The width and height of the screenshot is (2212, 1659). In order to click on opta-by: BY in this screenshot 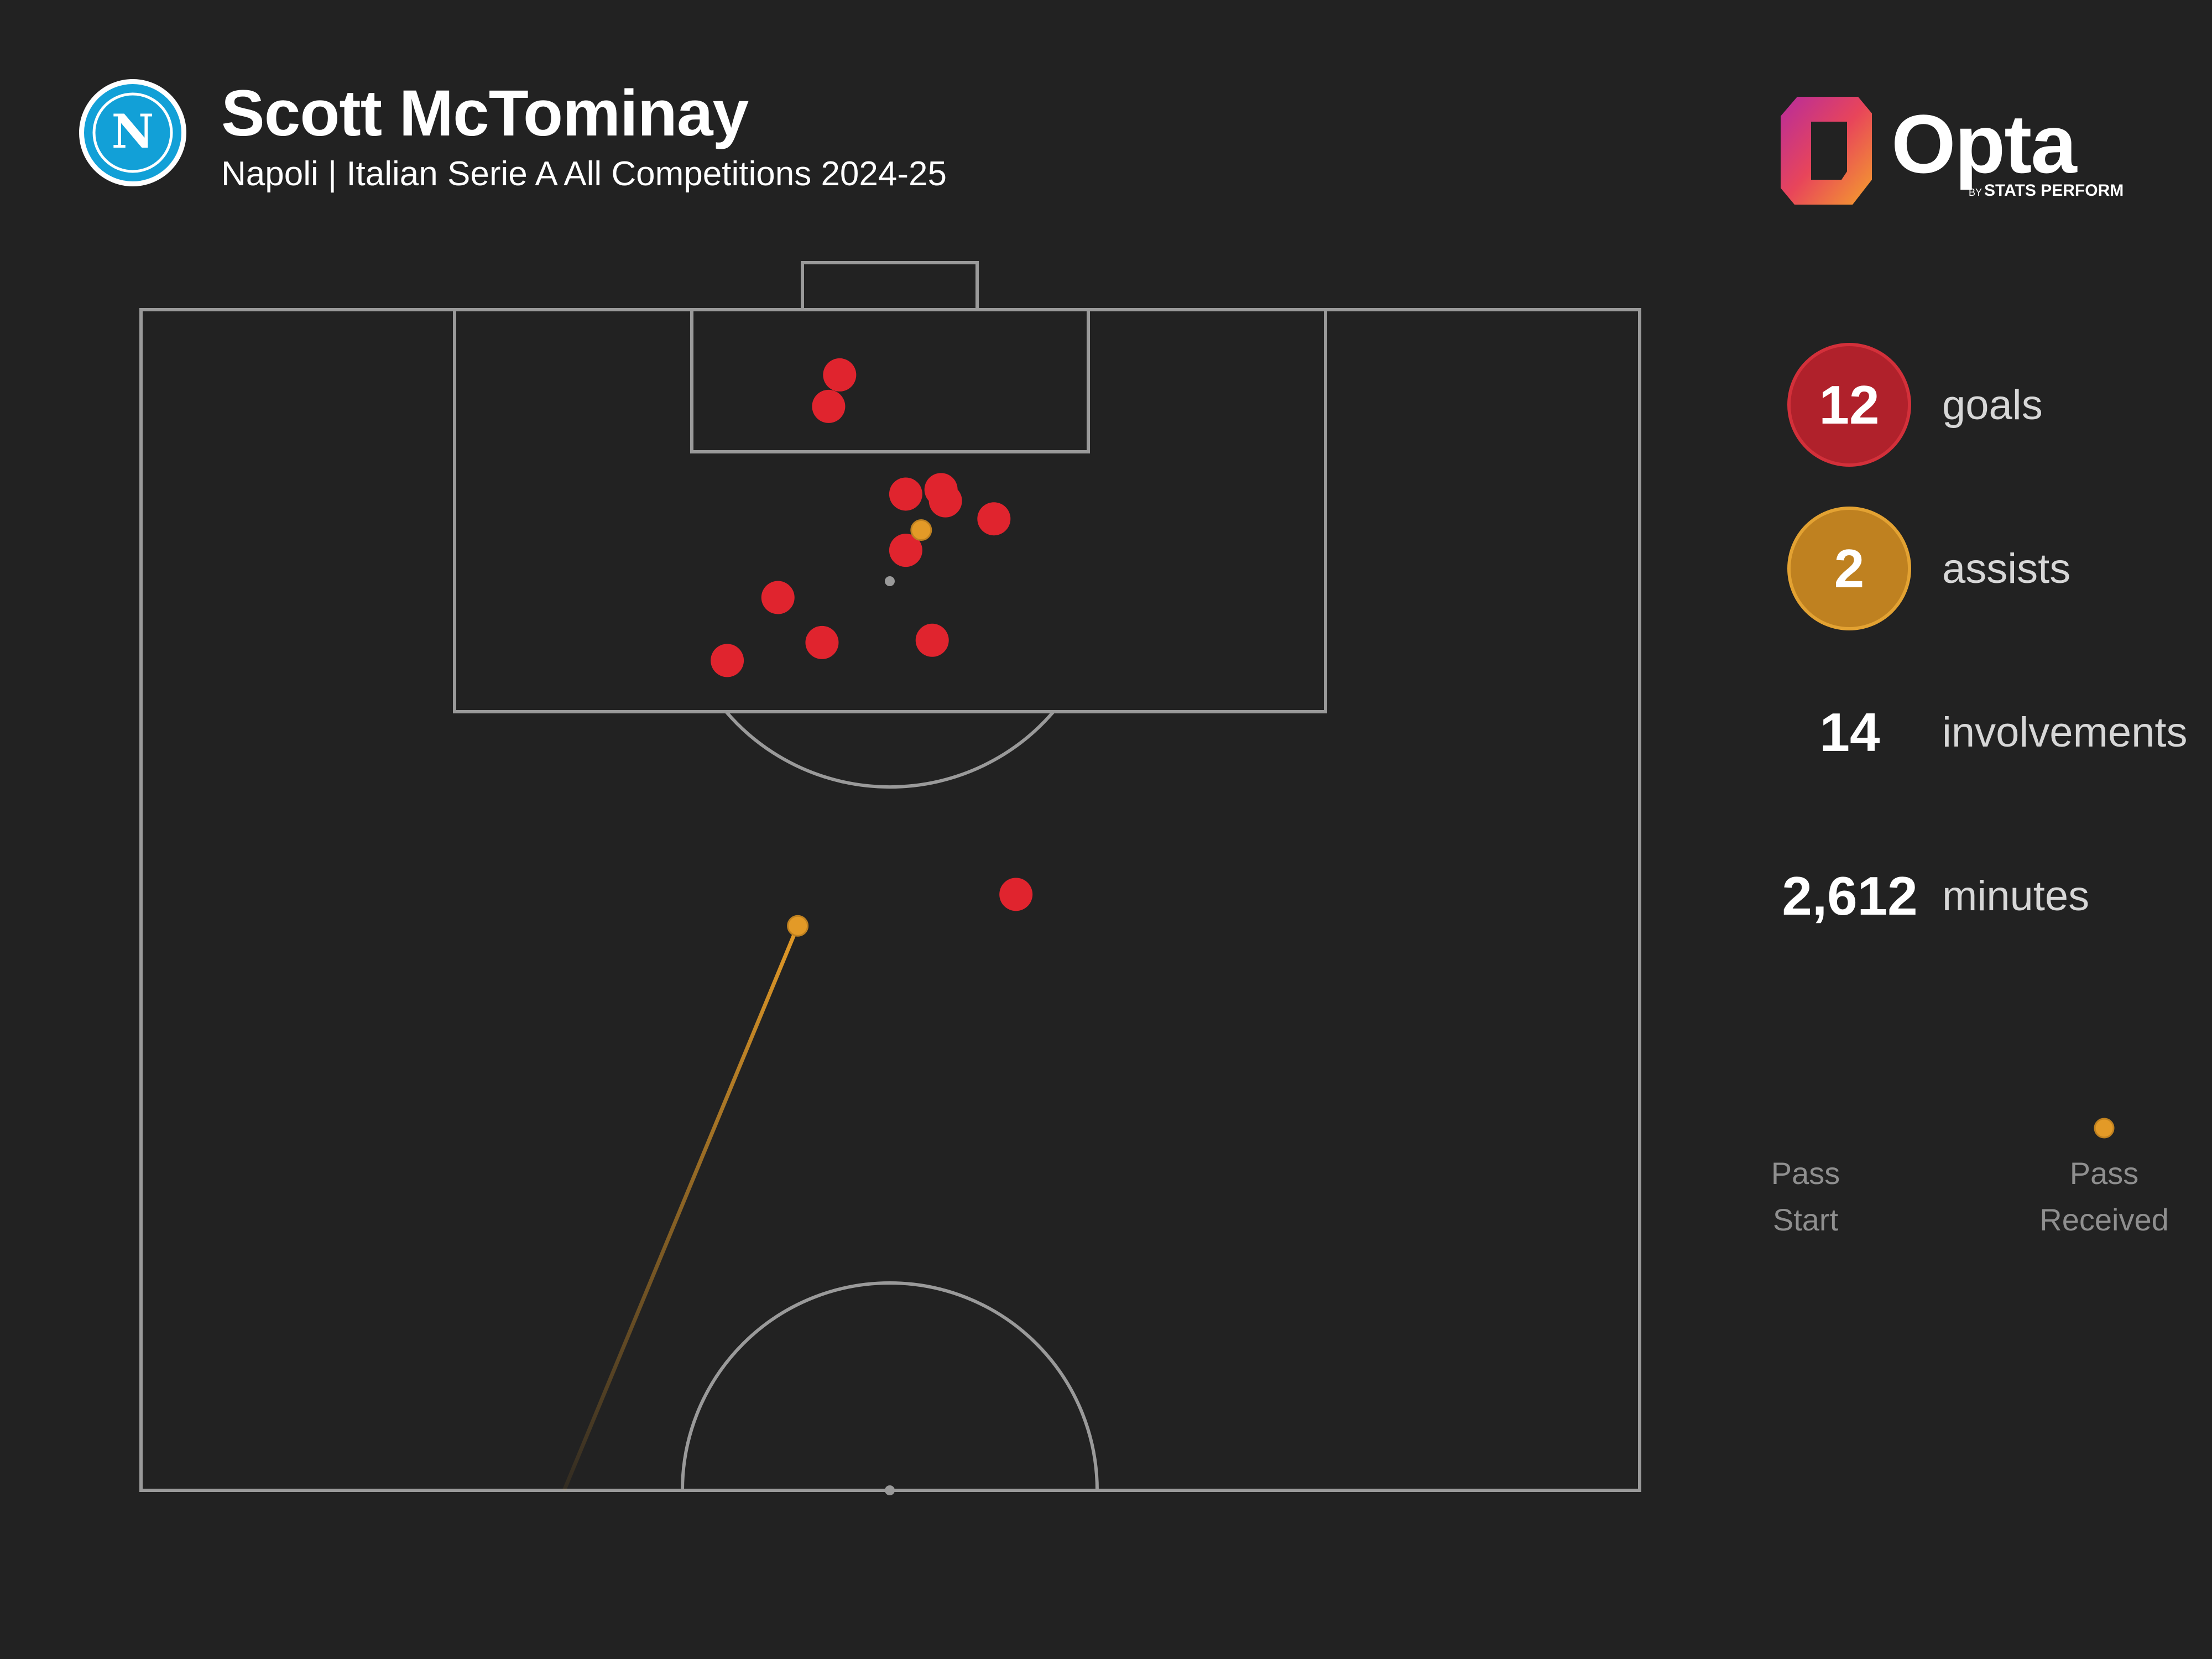, I will do `click(1976, 192)`.